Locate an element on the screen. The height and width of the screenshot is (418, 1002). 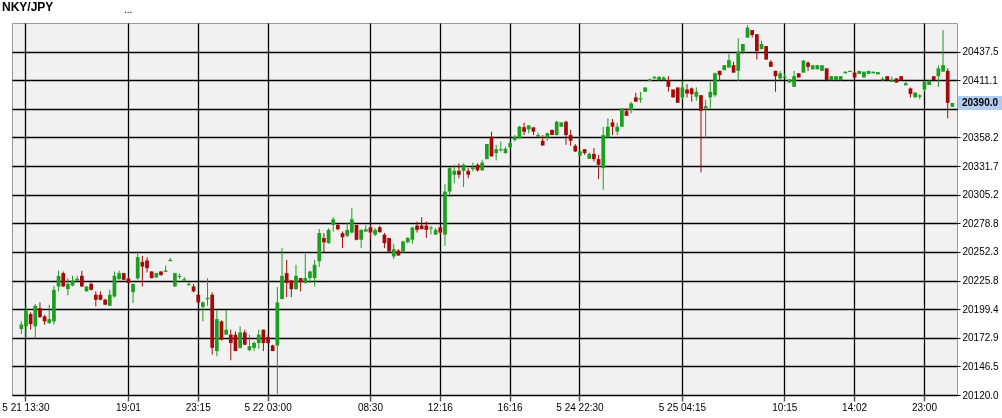
y-tick-label: 20358.2 is located at coordinates (981, 137).